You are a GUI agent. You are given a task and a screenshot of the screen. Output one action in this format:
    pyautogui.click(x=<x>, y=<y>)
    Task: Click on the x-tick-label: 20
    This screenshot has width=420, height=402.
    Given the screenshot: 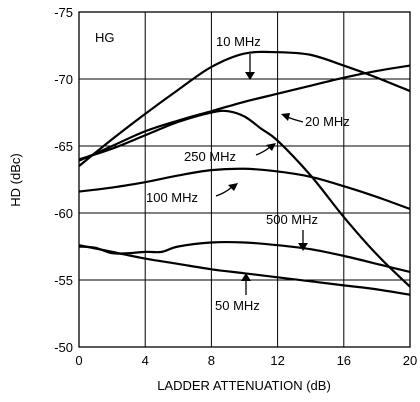 What is the action you would take?
    pyautogui.click(x=410, y=360)
    